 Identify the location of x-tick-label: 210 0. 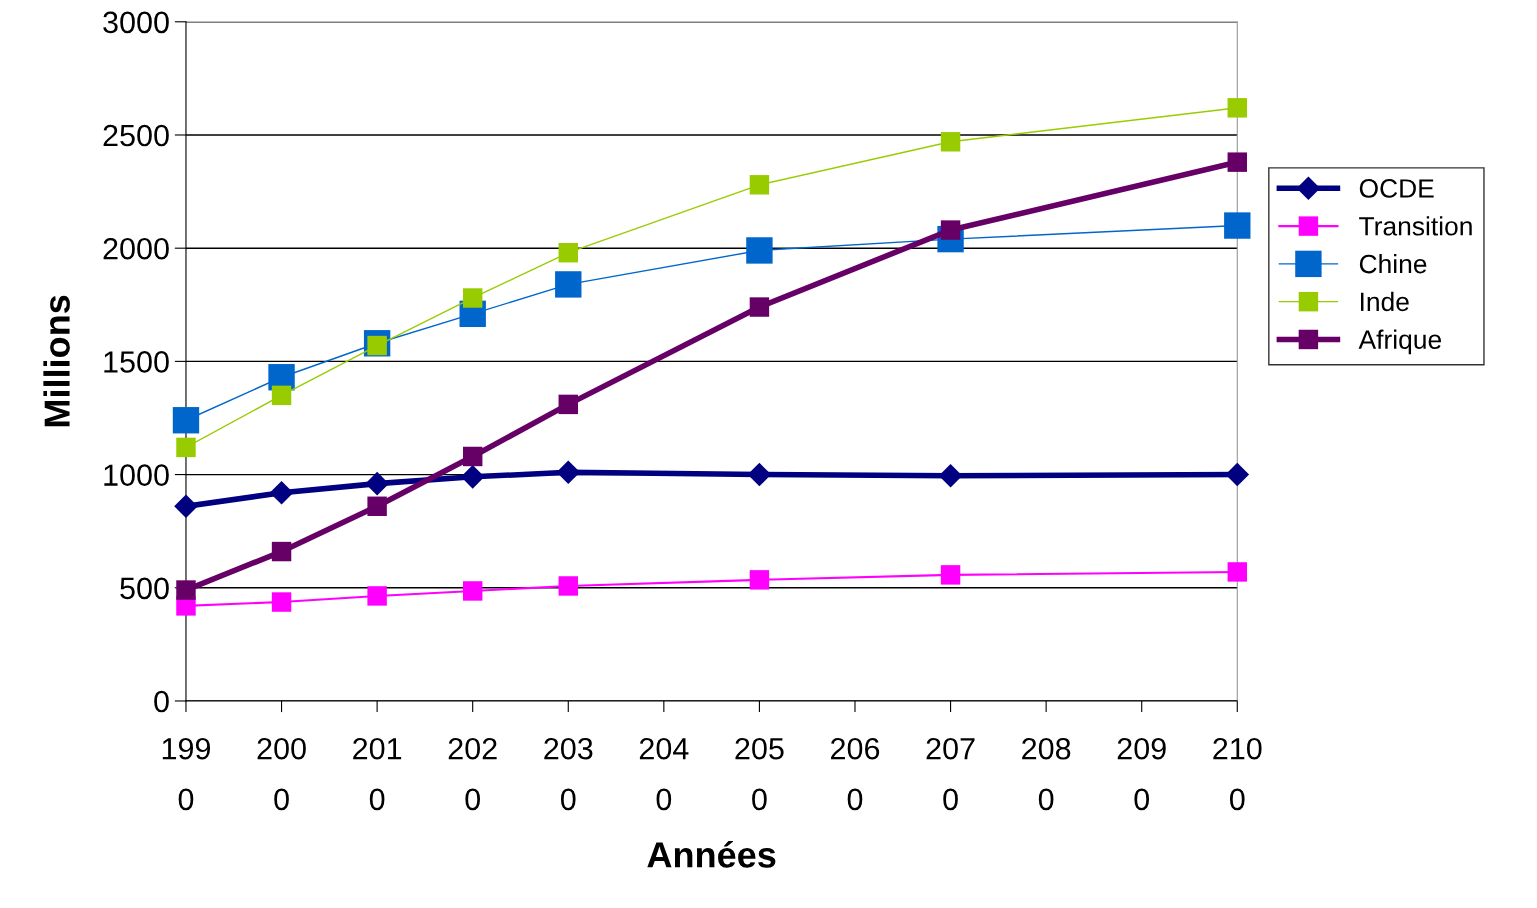
(1237, 774).